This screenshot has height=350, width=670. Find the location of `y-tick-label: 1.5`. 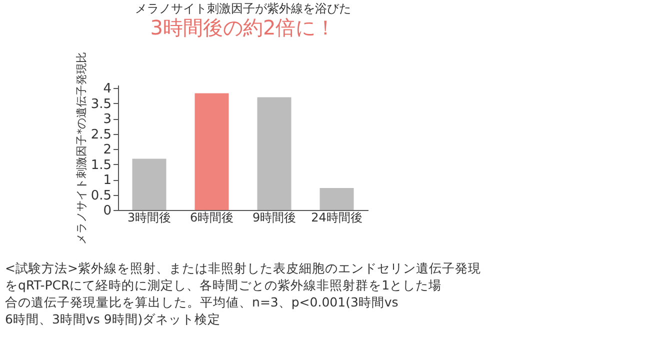

y-tick-label: 1.5 is located at coordinates (101, 165).